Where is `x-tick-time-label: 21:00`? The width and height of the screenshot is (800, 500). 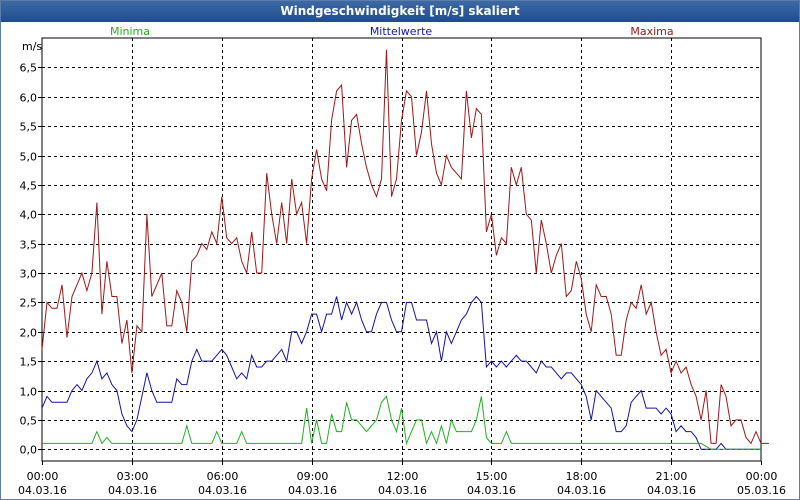 x-tick-time-label: 21:00 is located at coordinates (672, 476).